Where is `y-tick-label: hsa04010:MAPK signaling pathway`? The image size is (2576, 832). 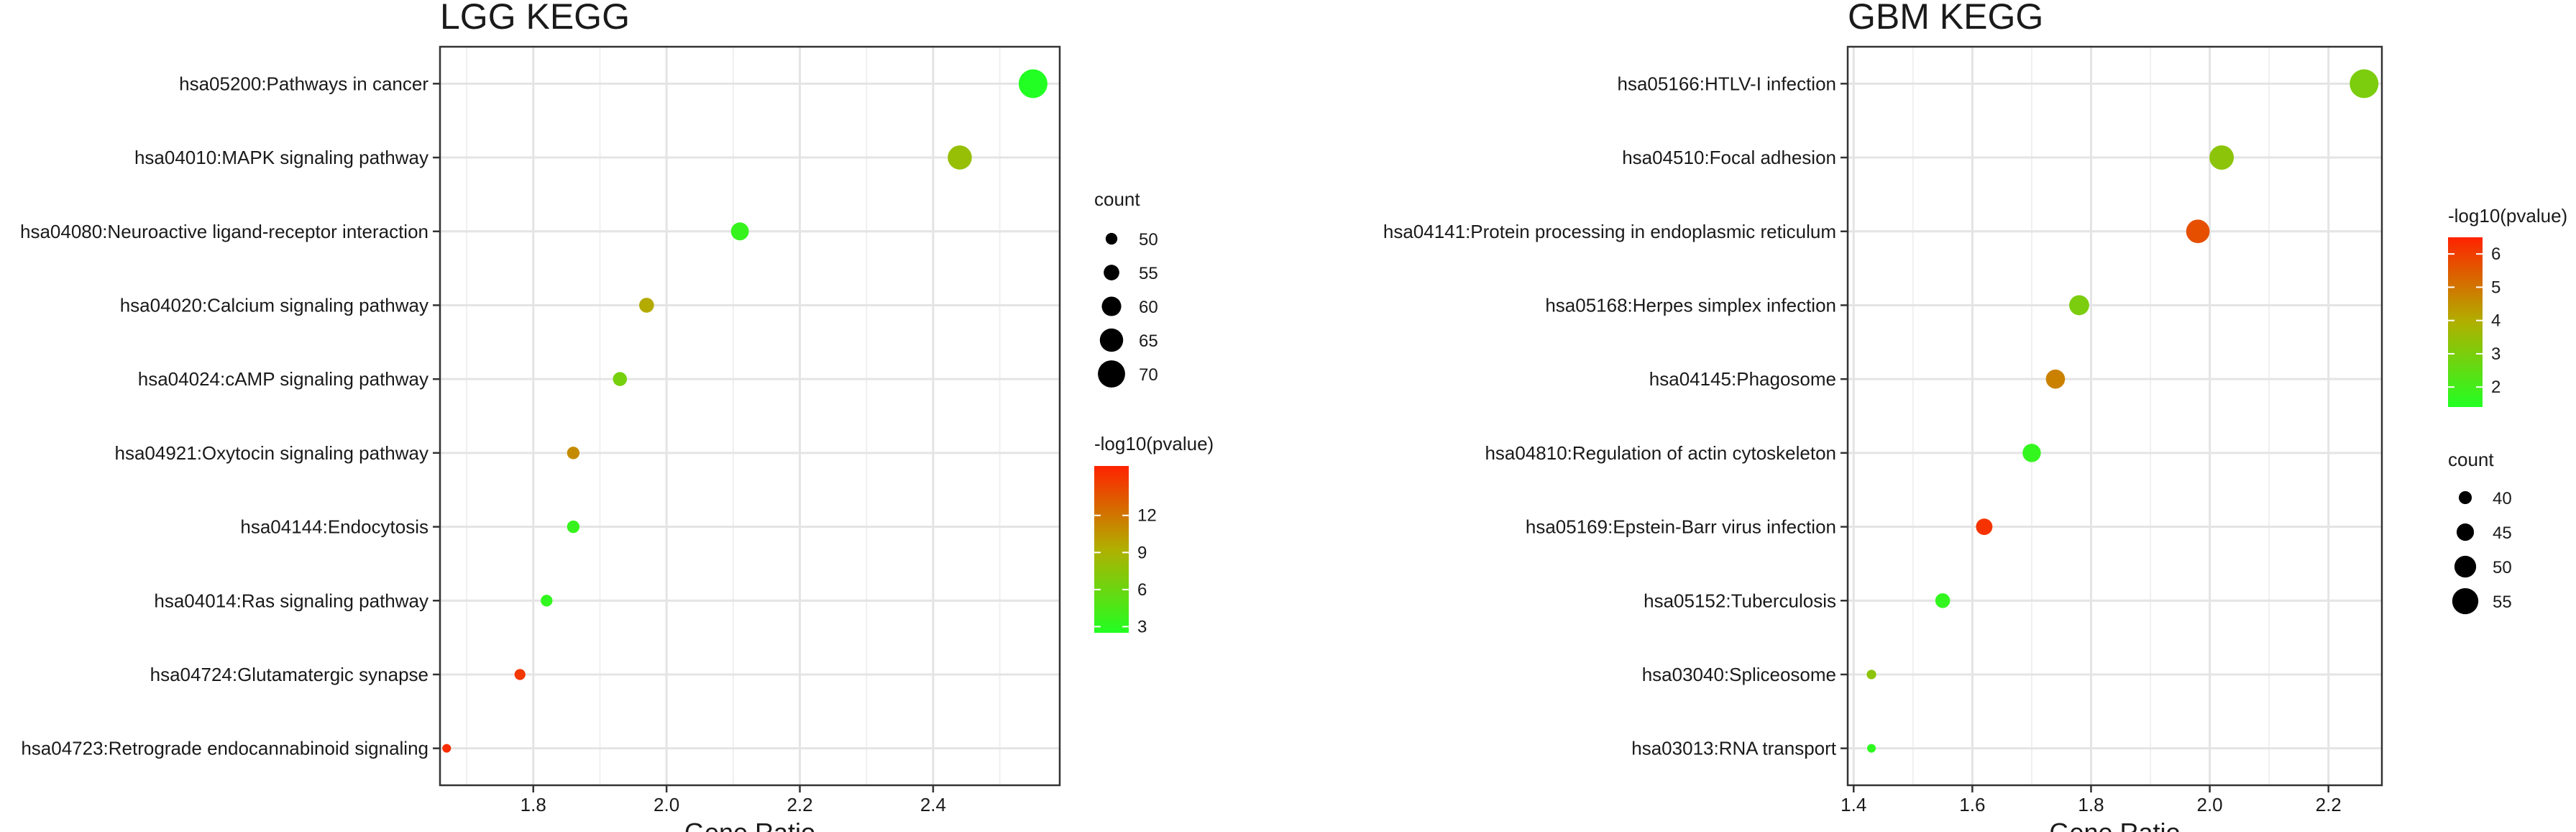 y-tick-label: hsa04010:MAPK signaling pathway is located at coordinates (281, 157).